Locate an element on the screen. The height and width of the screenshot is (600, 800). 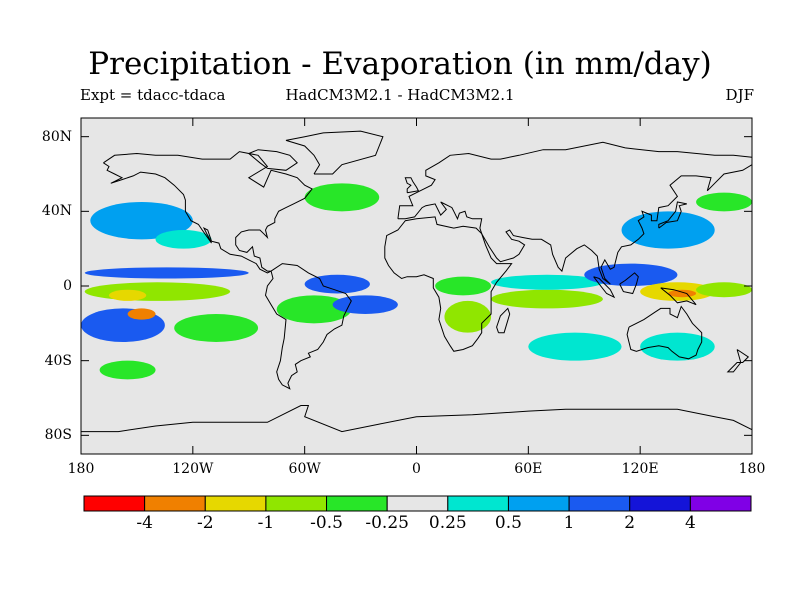
lon-label-120w: 120W is located at coordinates (193, 469).